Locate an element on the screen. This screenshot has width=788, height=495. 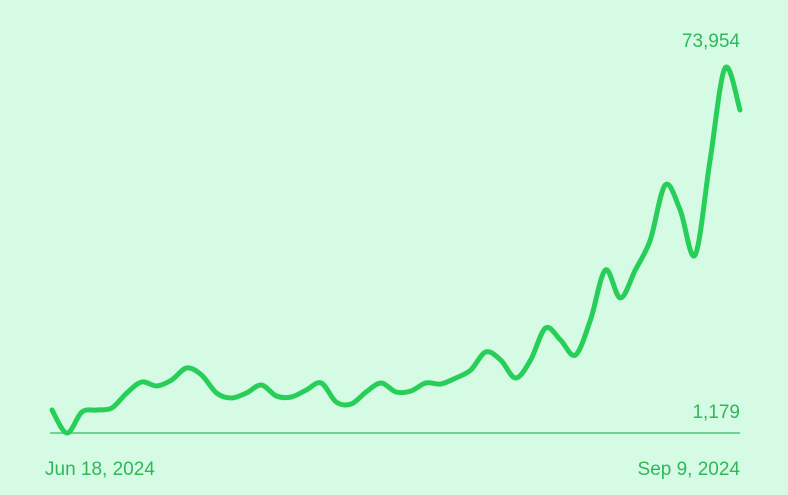
y-tick-label: 1,179 is located at coordinates (716, 412).